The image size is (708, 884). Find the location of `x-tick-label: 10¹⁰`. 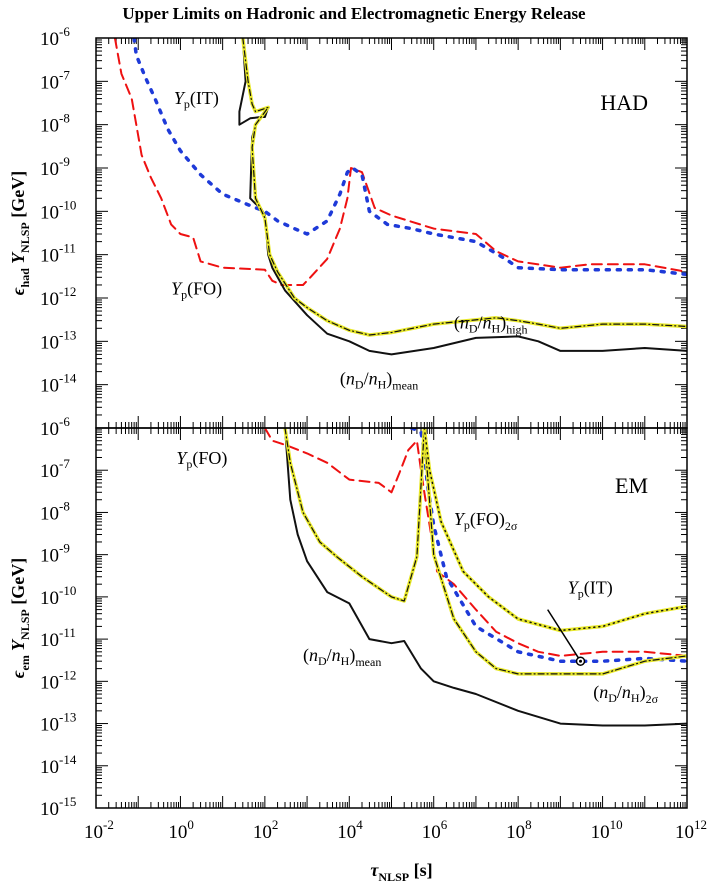

x-tick-label: 10¹⁰ is located at coordinates (607, 830).